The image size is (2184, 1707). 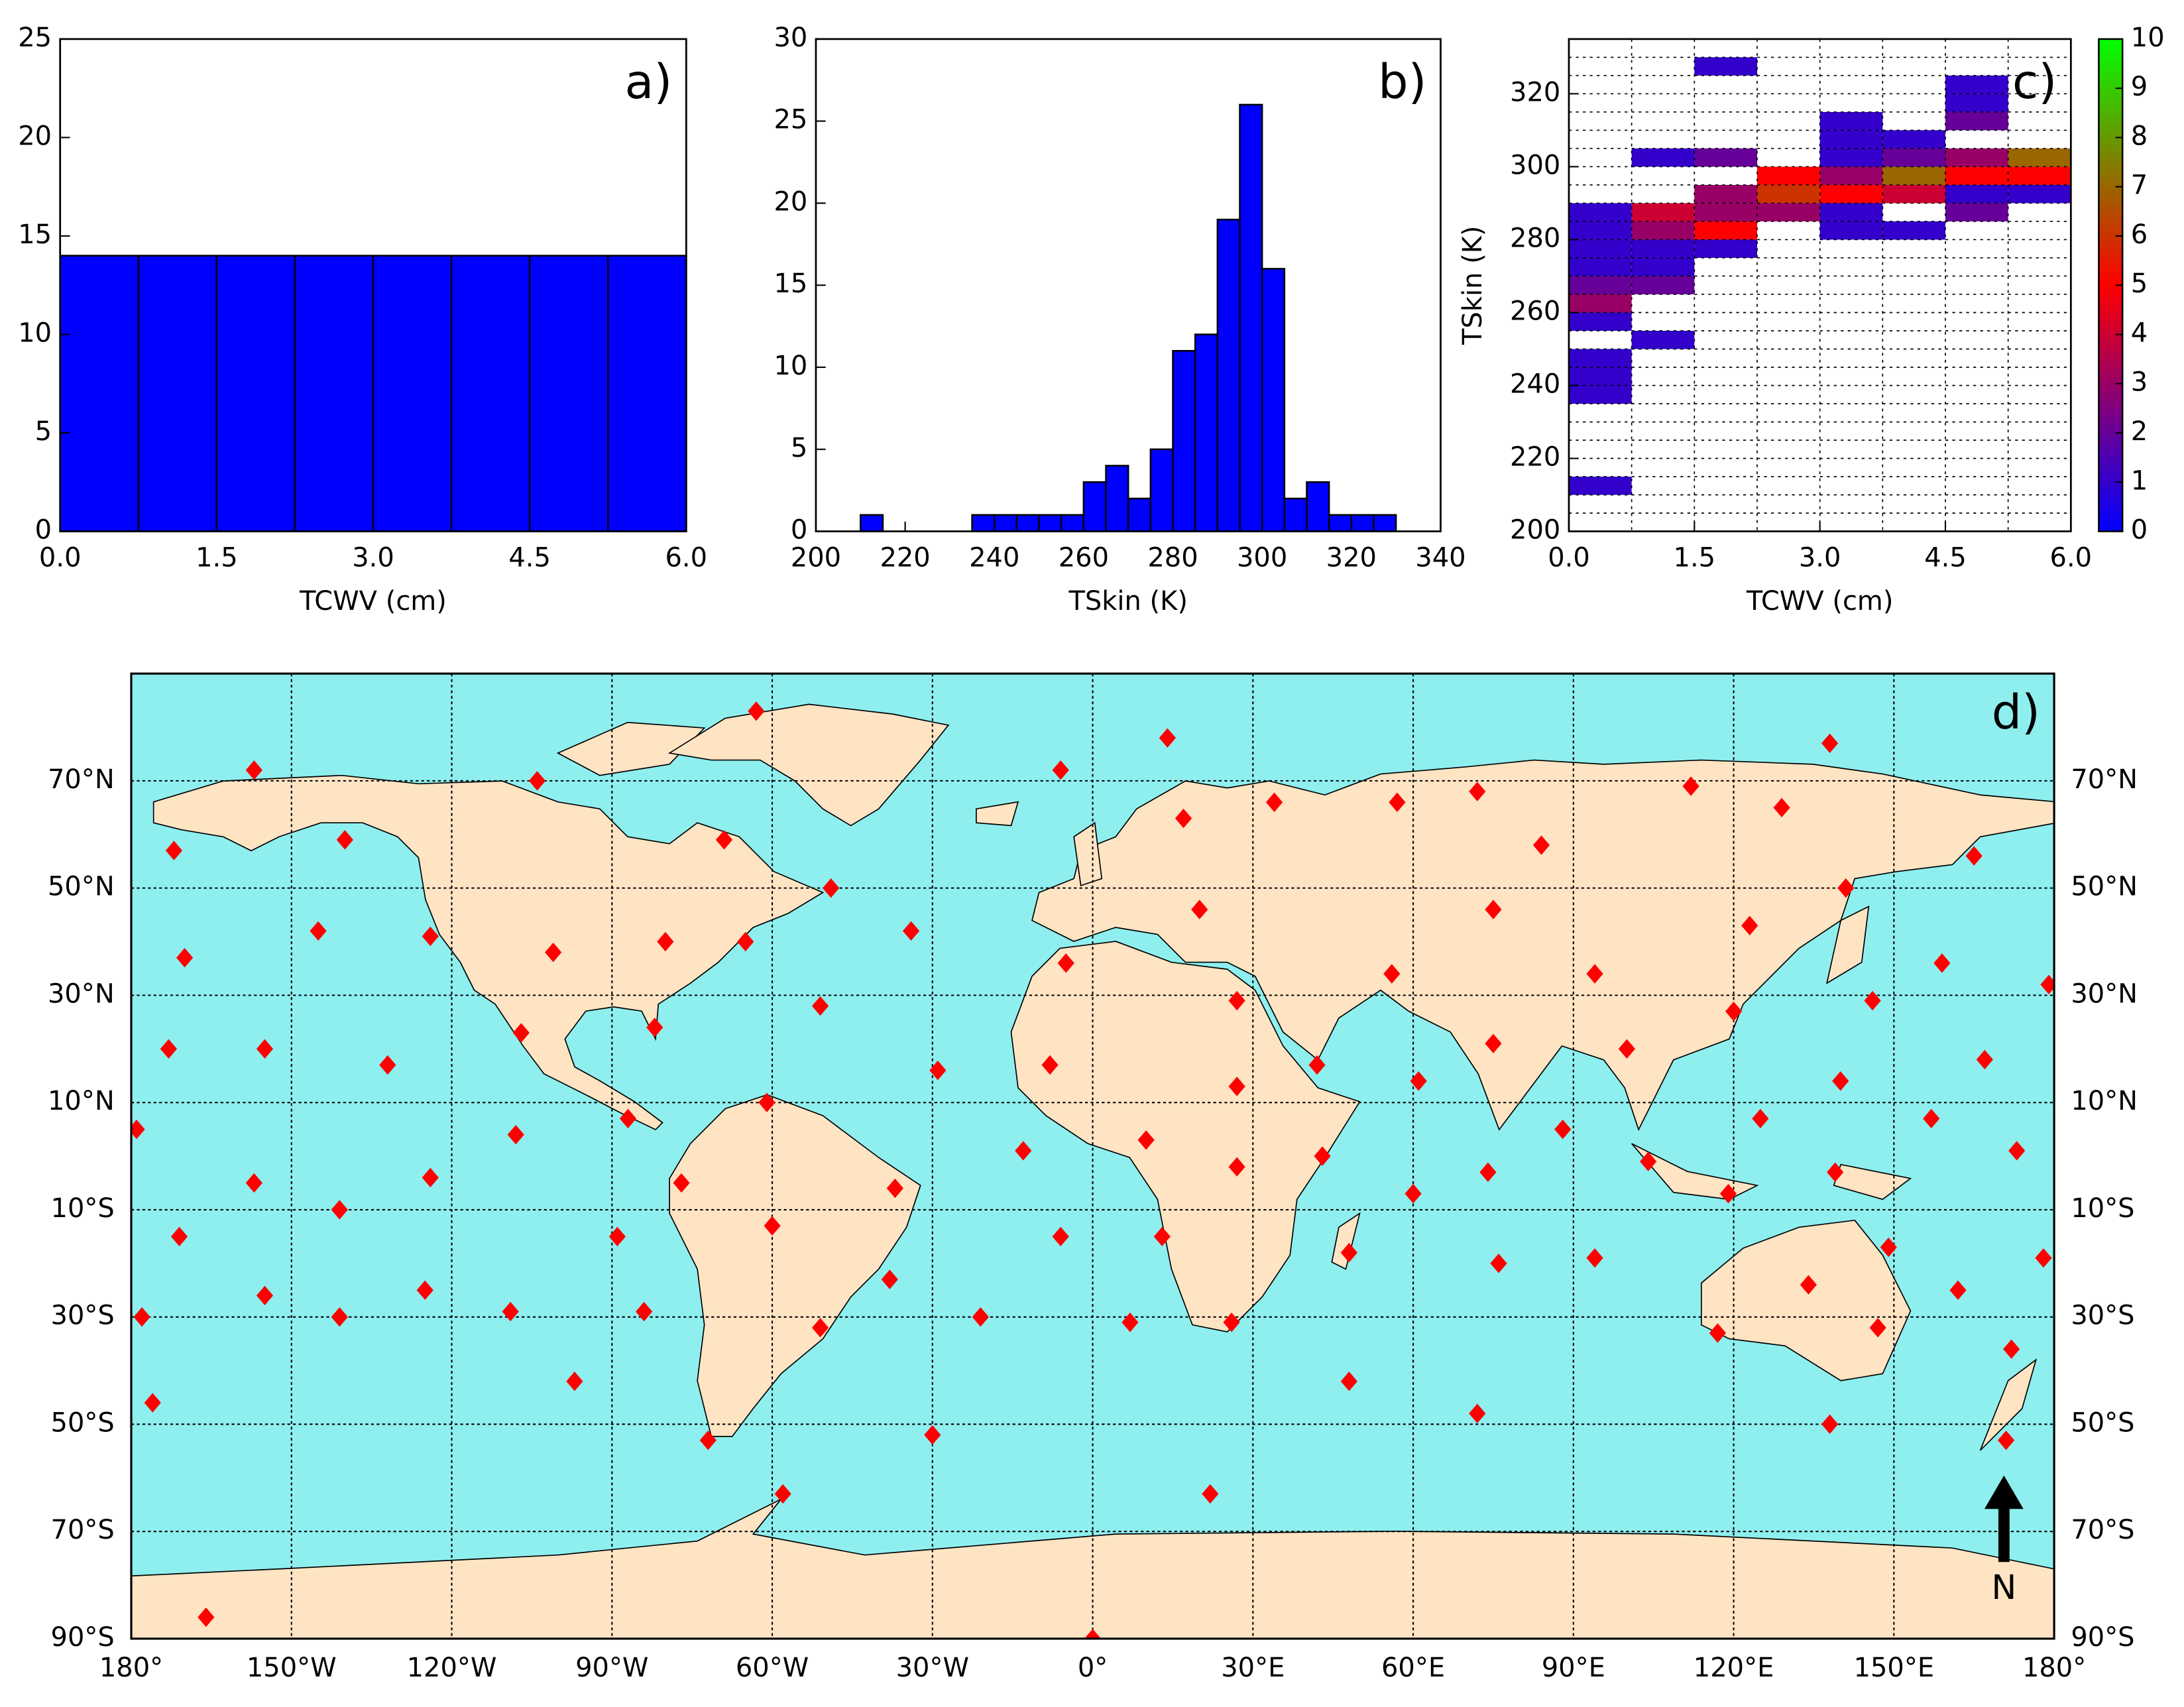 I want to click on x-axis-label: TSkin (K), so click(x=1127, y=602).